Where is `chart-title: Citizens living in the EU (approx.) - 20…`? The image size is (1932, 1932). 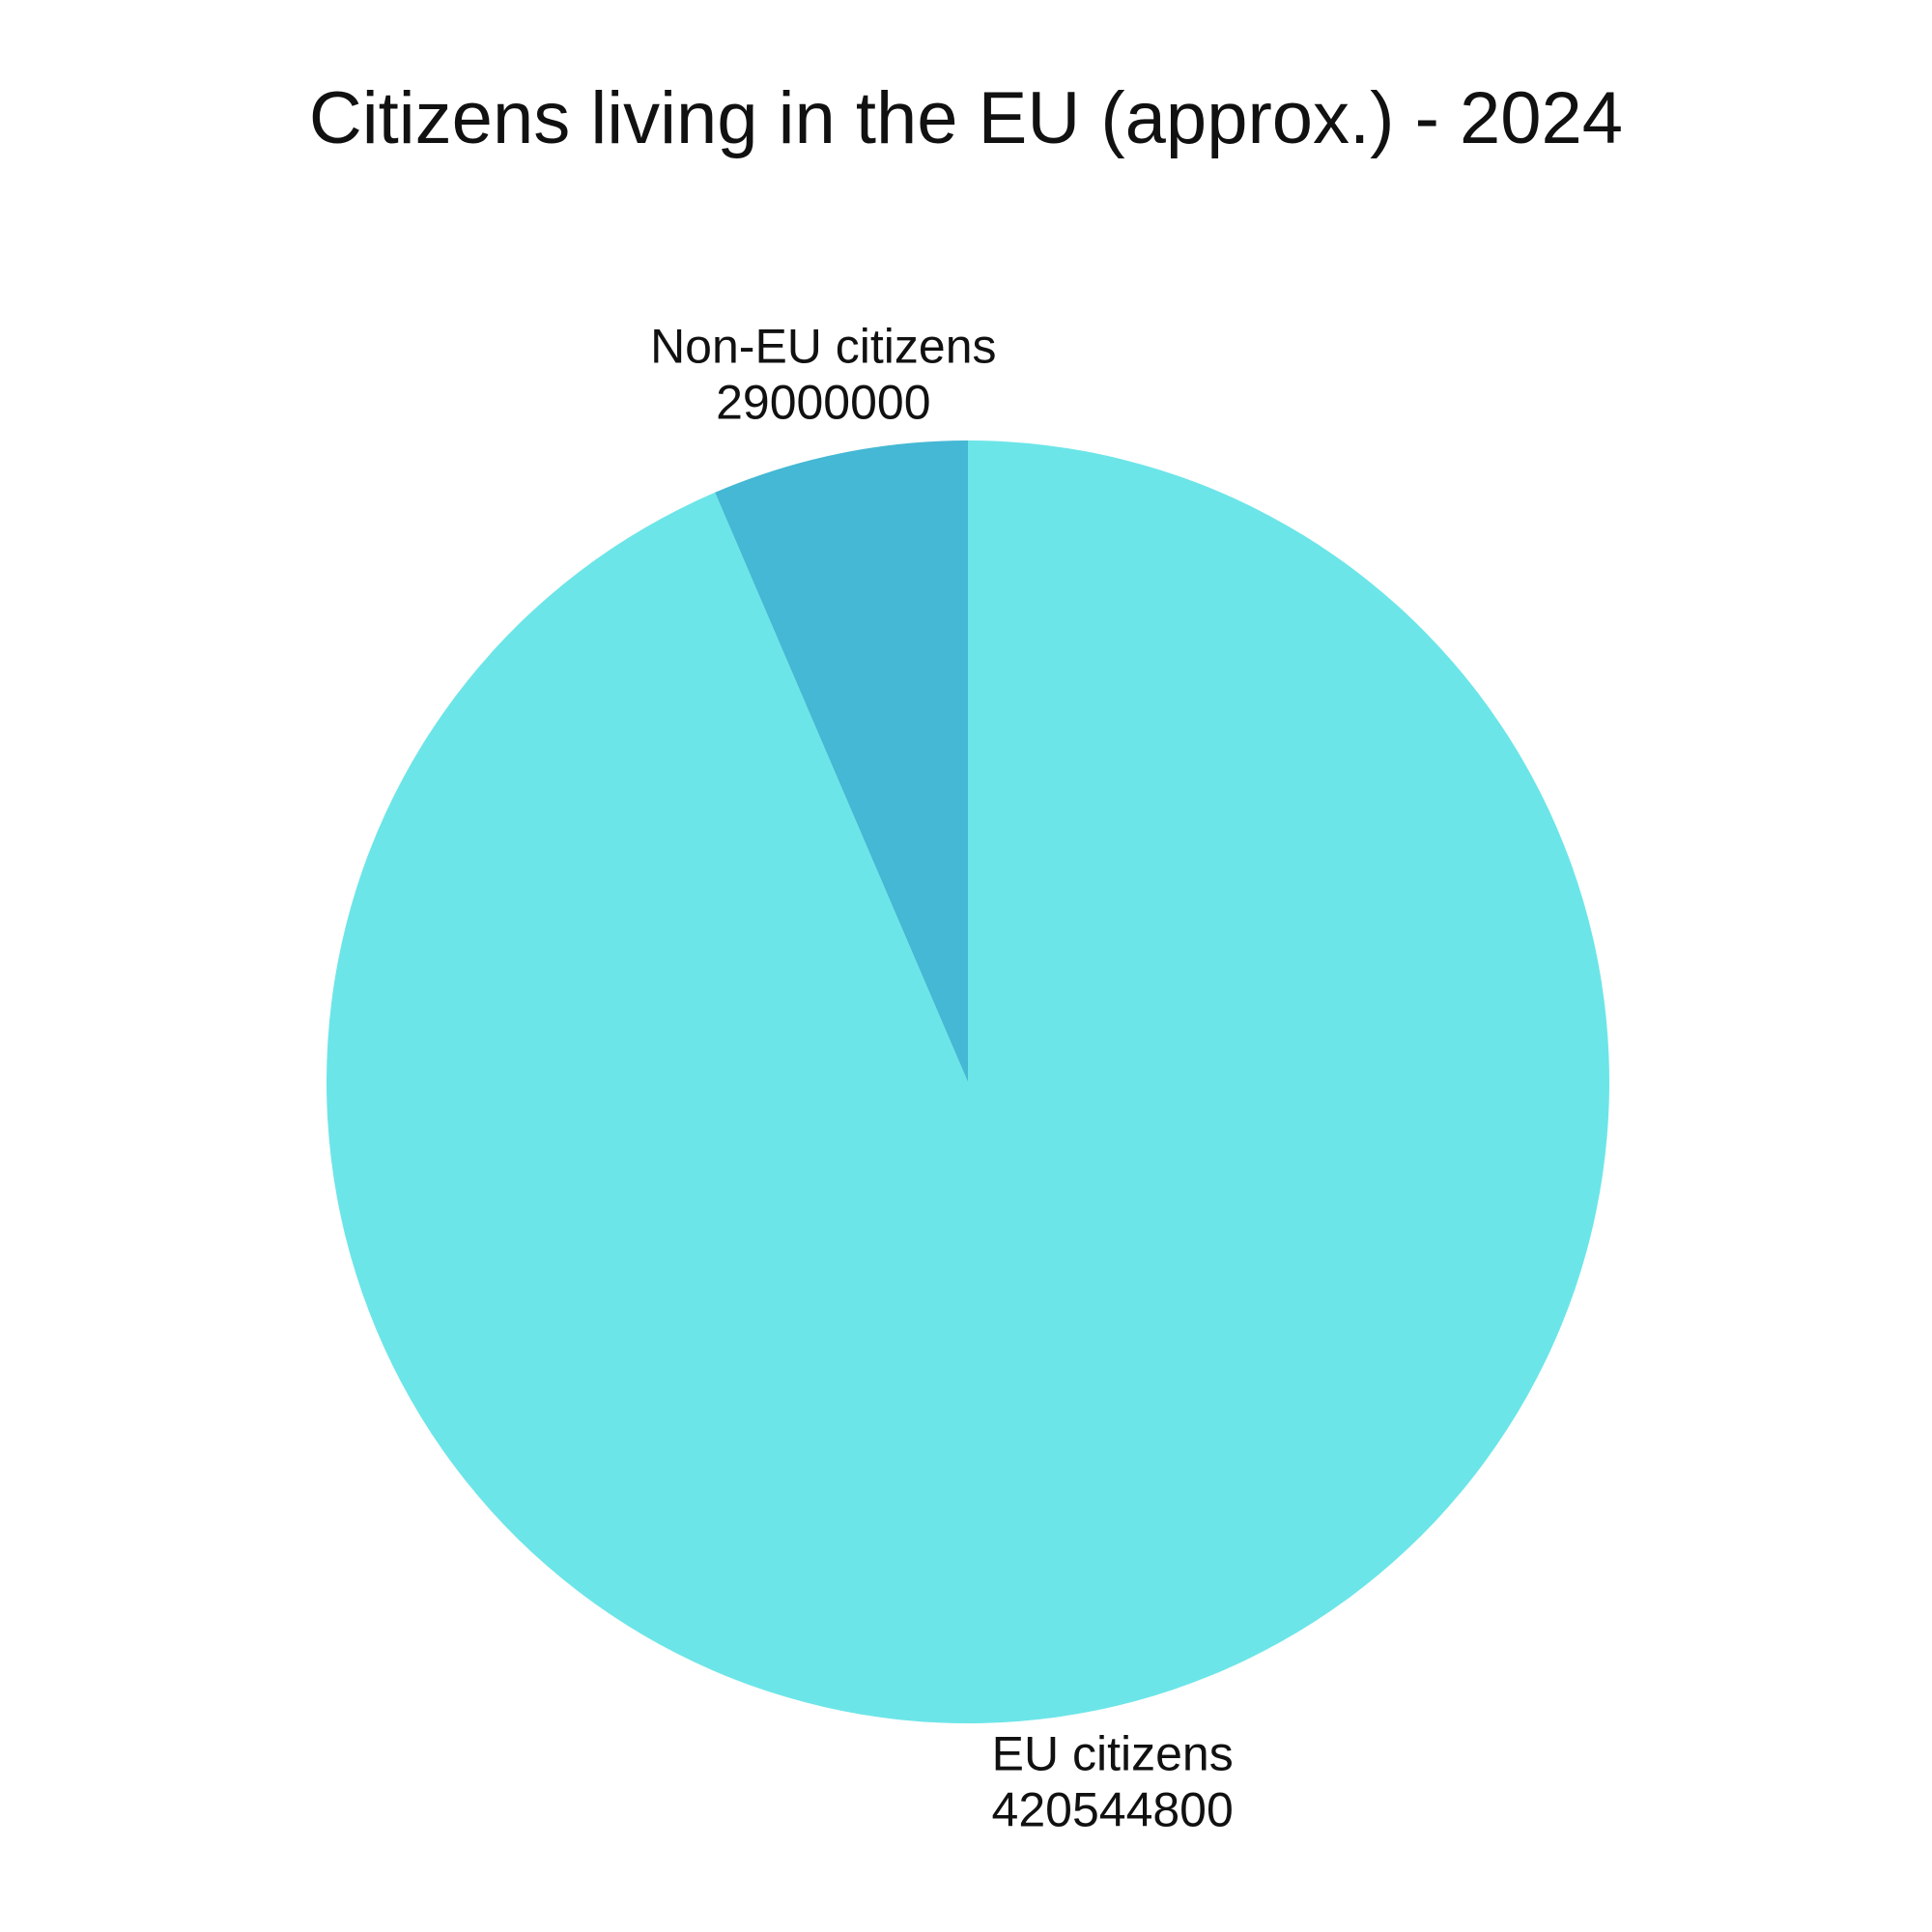 chart-title: Citizens living in the EU (approx.) - 20… is located at coordinates (966, 118).